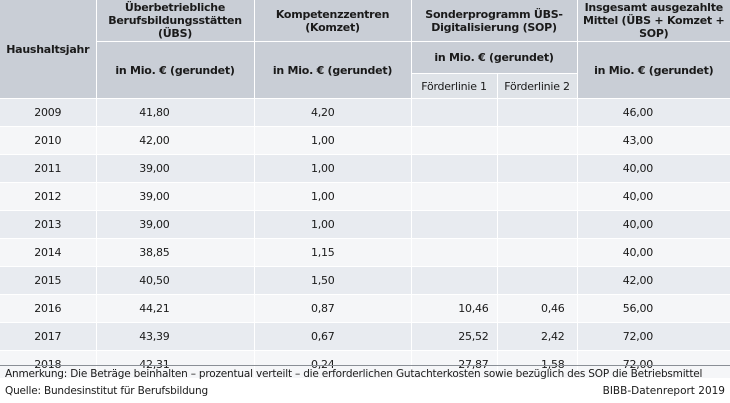  I want to click on table-row: 2009 41,80 4,20 46,00, so click(365, 112).